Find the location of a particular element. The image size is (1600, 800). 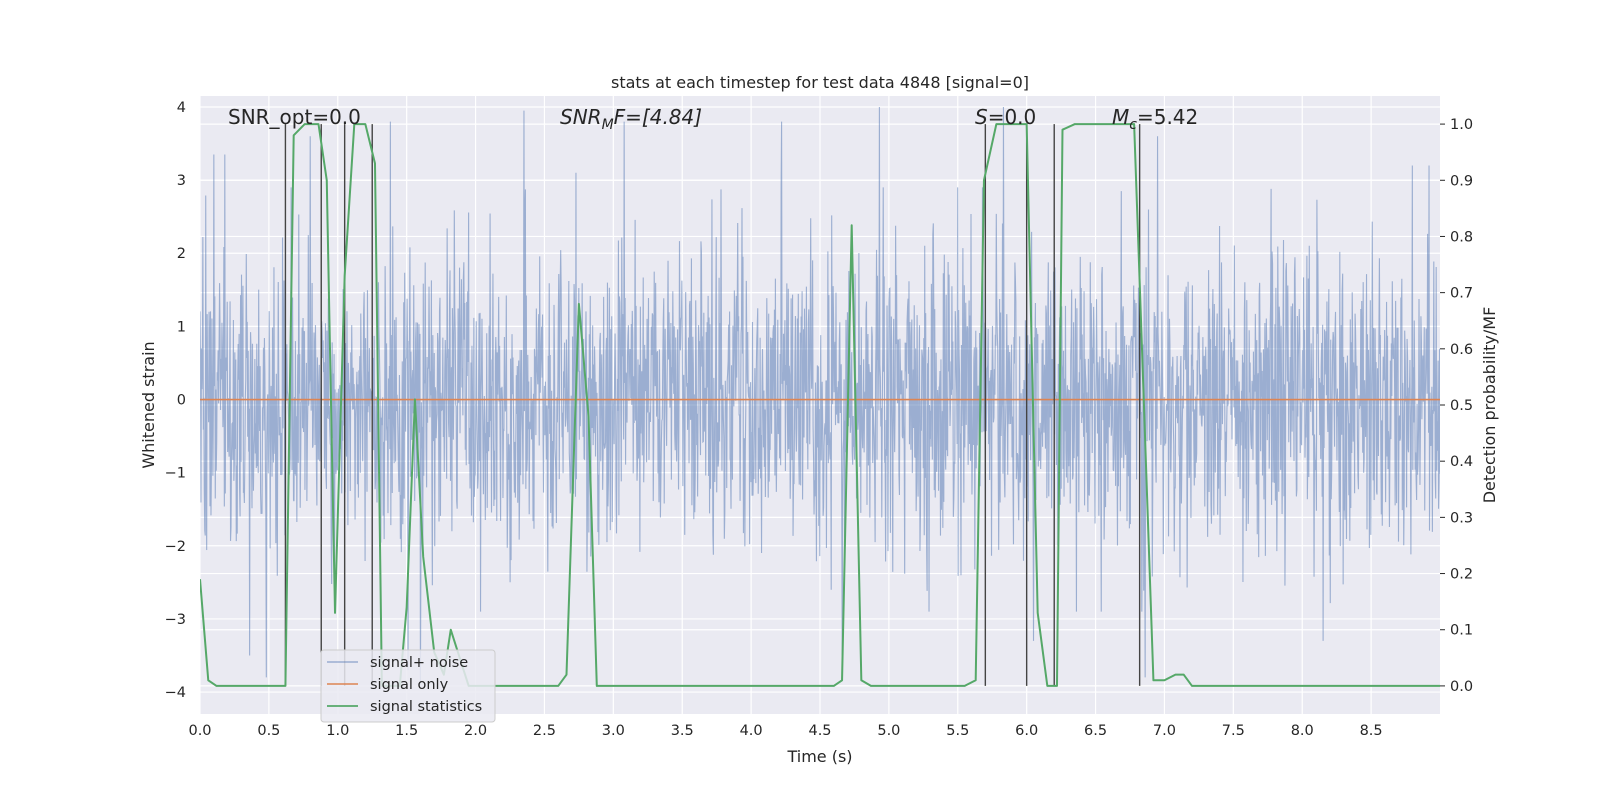

x-tick-label: 3.5 is located at coordinates (682, 731).